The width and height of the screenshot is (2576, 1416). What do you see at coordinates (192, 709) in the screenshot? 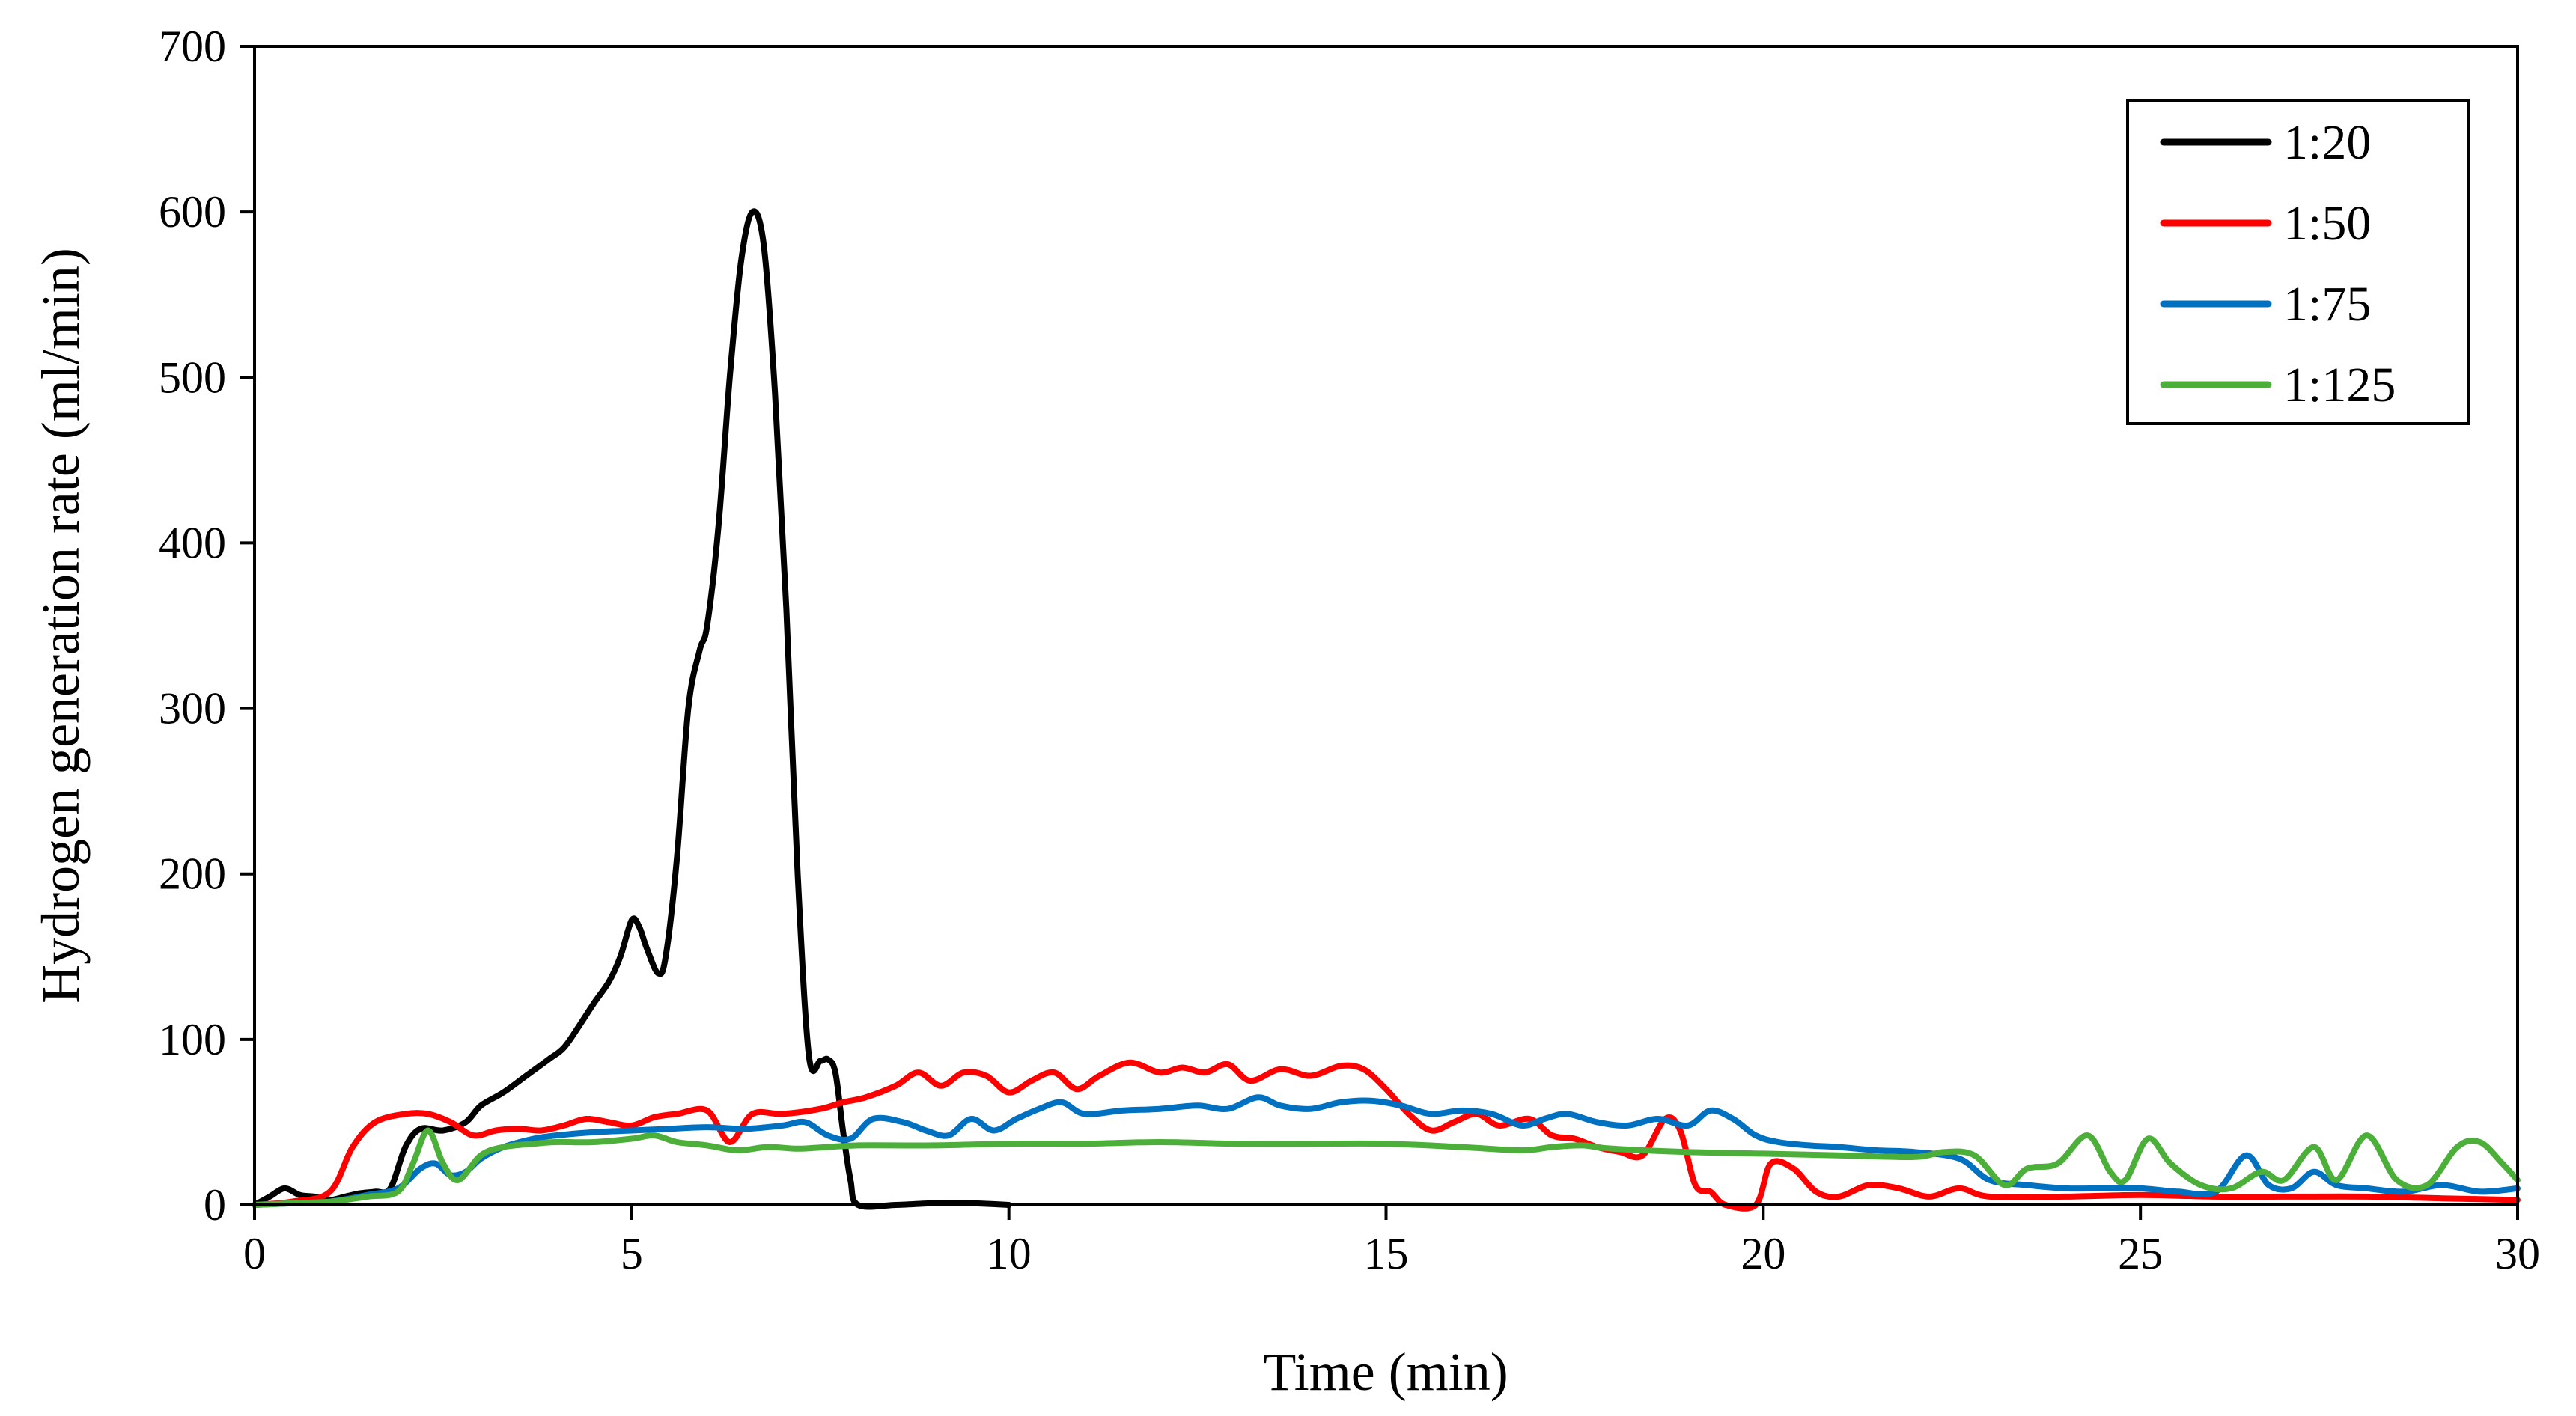
I see `y-tick-label: 300` at bounding box center [192, 709].